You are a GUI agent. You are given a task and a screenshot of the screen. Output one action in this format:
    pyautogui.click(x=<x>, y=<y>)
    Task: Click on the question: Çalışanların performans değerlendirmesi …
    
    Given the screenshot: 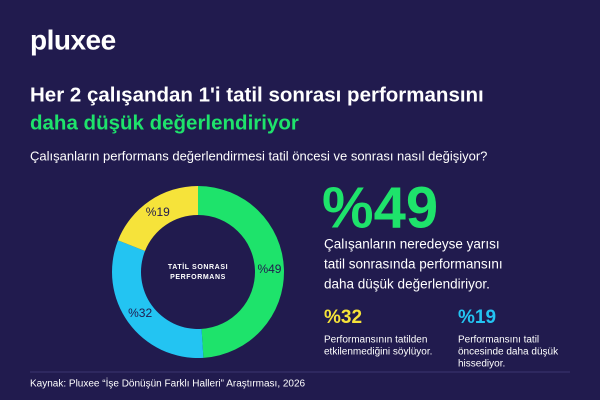 What is the action you would take?
    pyautogui.click(x=258, y=155)
    